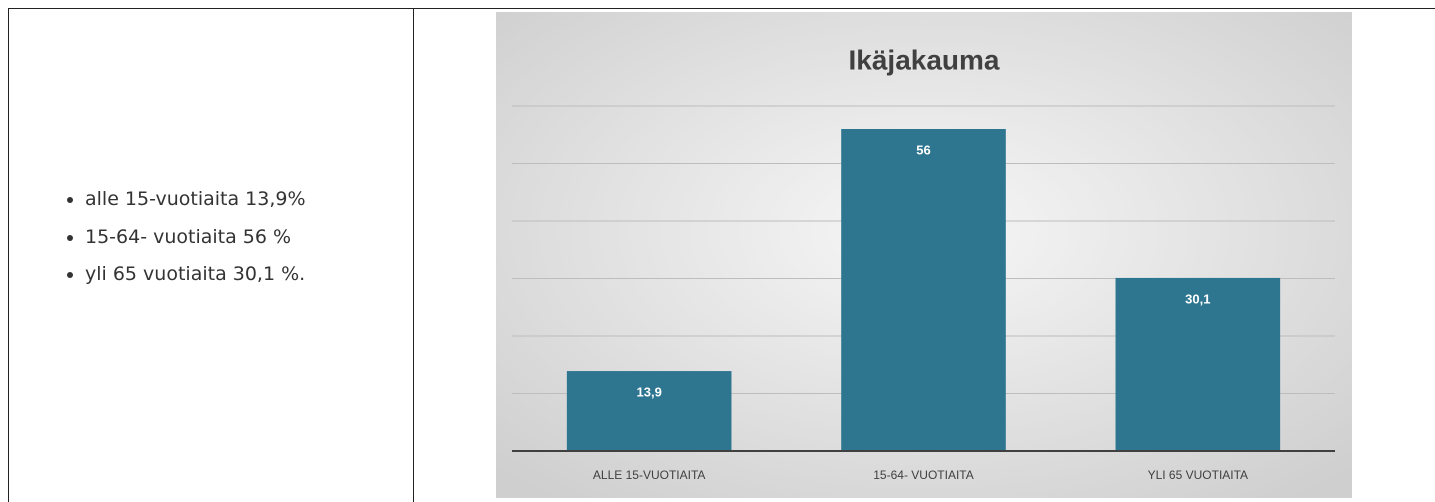 Image resolution: width=1435 pixels, height=502 pixels. What do you see at coordinates (923, 475) in the screenshot?
I see `x-tick-label: 15-64- VUOTIAITA` at bounding box center [923, 475].